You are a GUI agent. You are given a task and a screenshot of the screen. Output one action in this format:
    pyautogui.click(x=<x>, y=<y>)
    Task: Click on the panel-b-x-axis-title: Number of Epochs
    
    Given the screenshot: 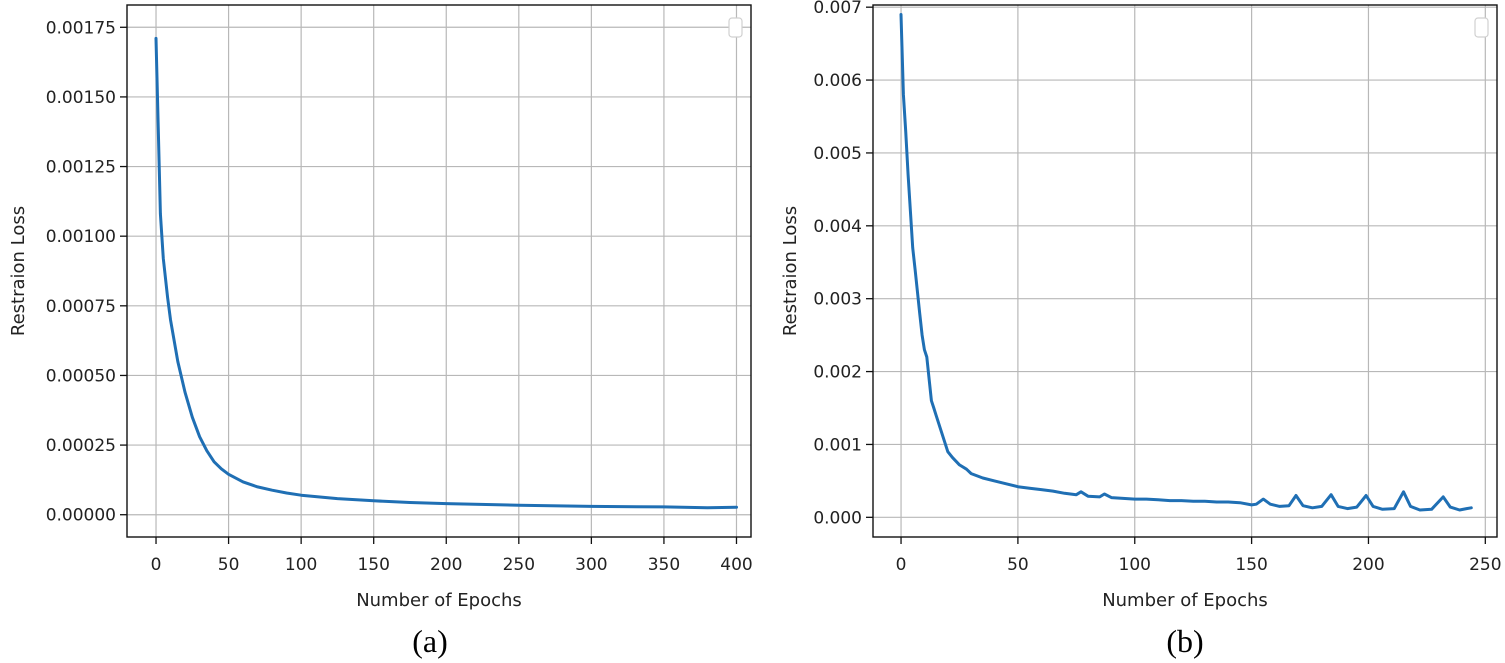 What is the action you would take?
    pyautogui.click(x=1185, y=600)
    